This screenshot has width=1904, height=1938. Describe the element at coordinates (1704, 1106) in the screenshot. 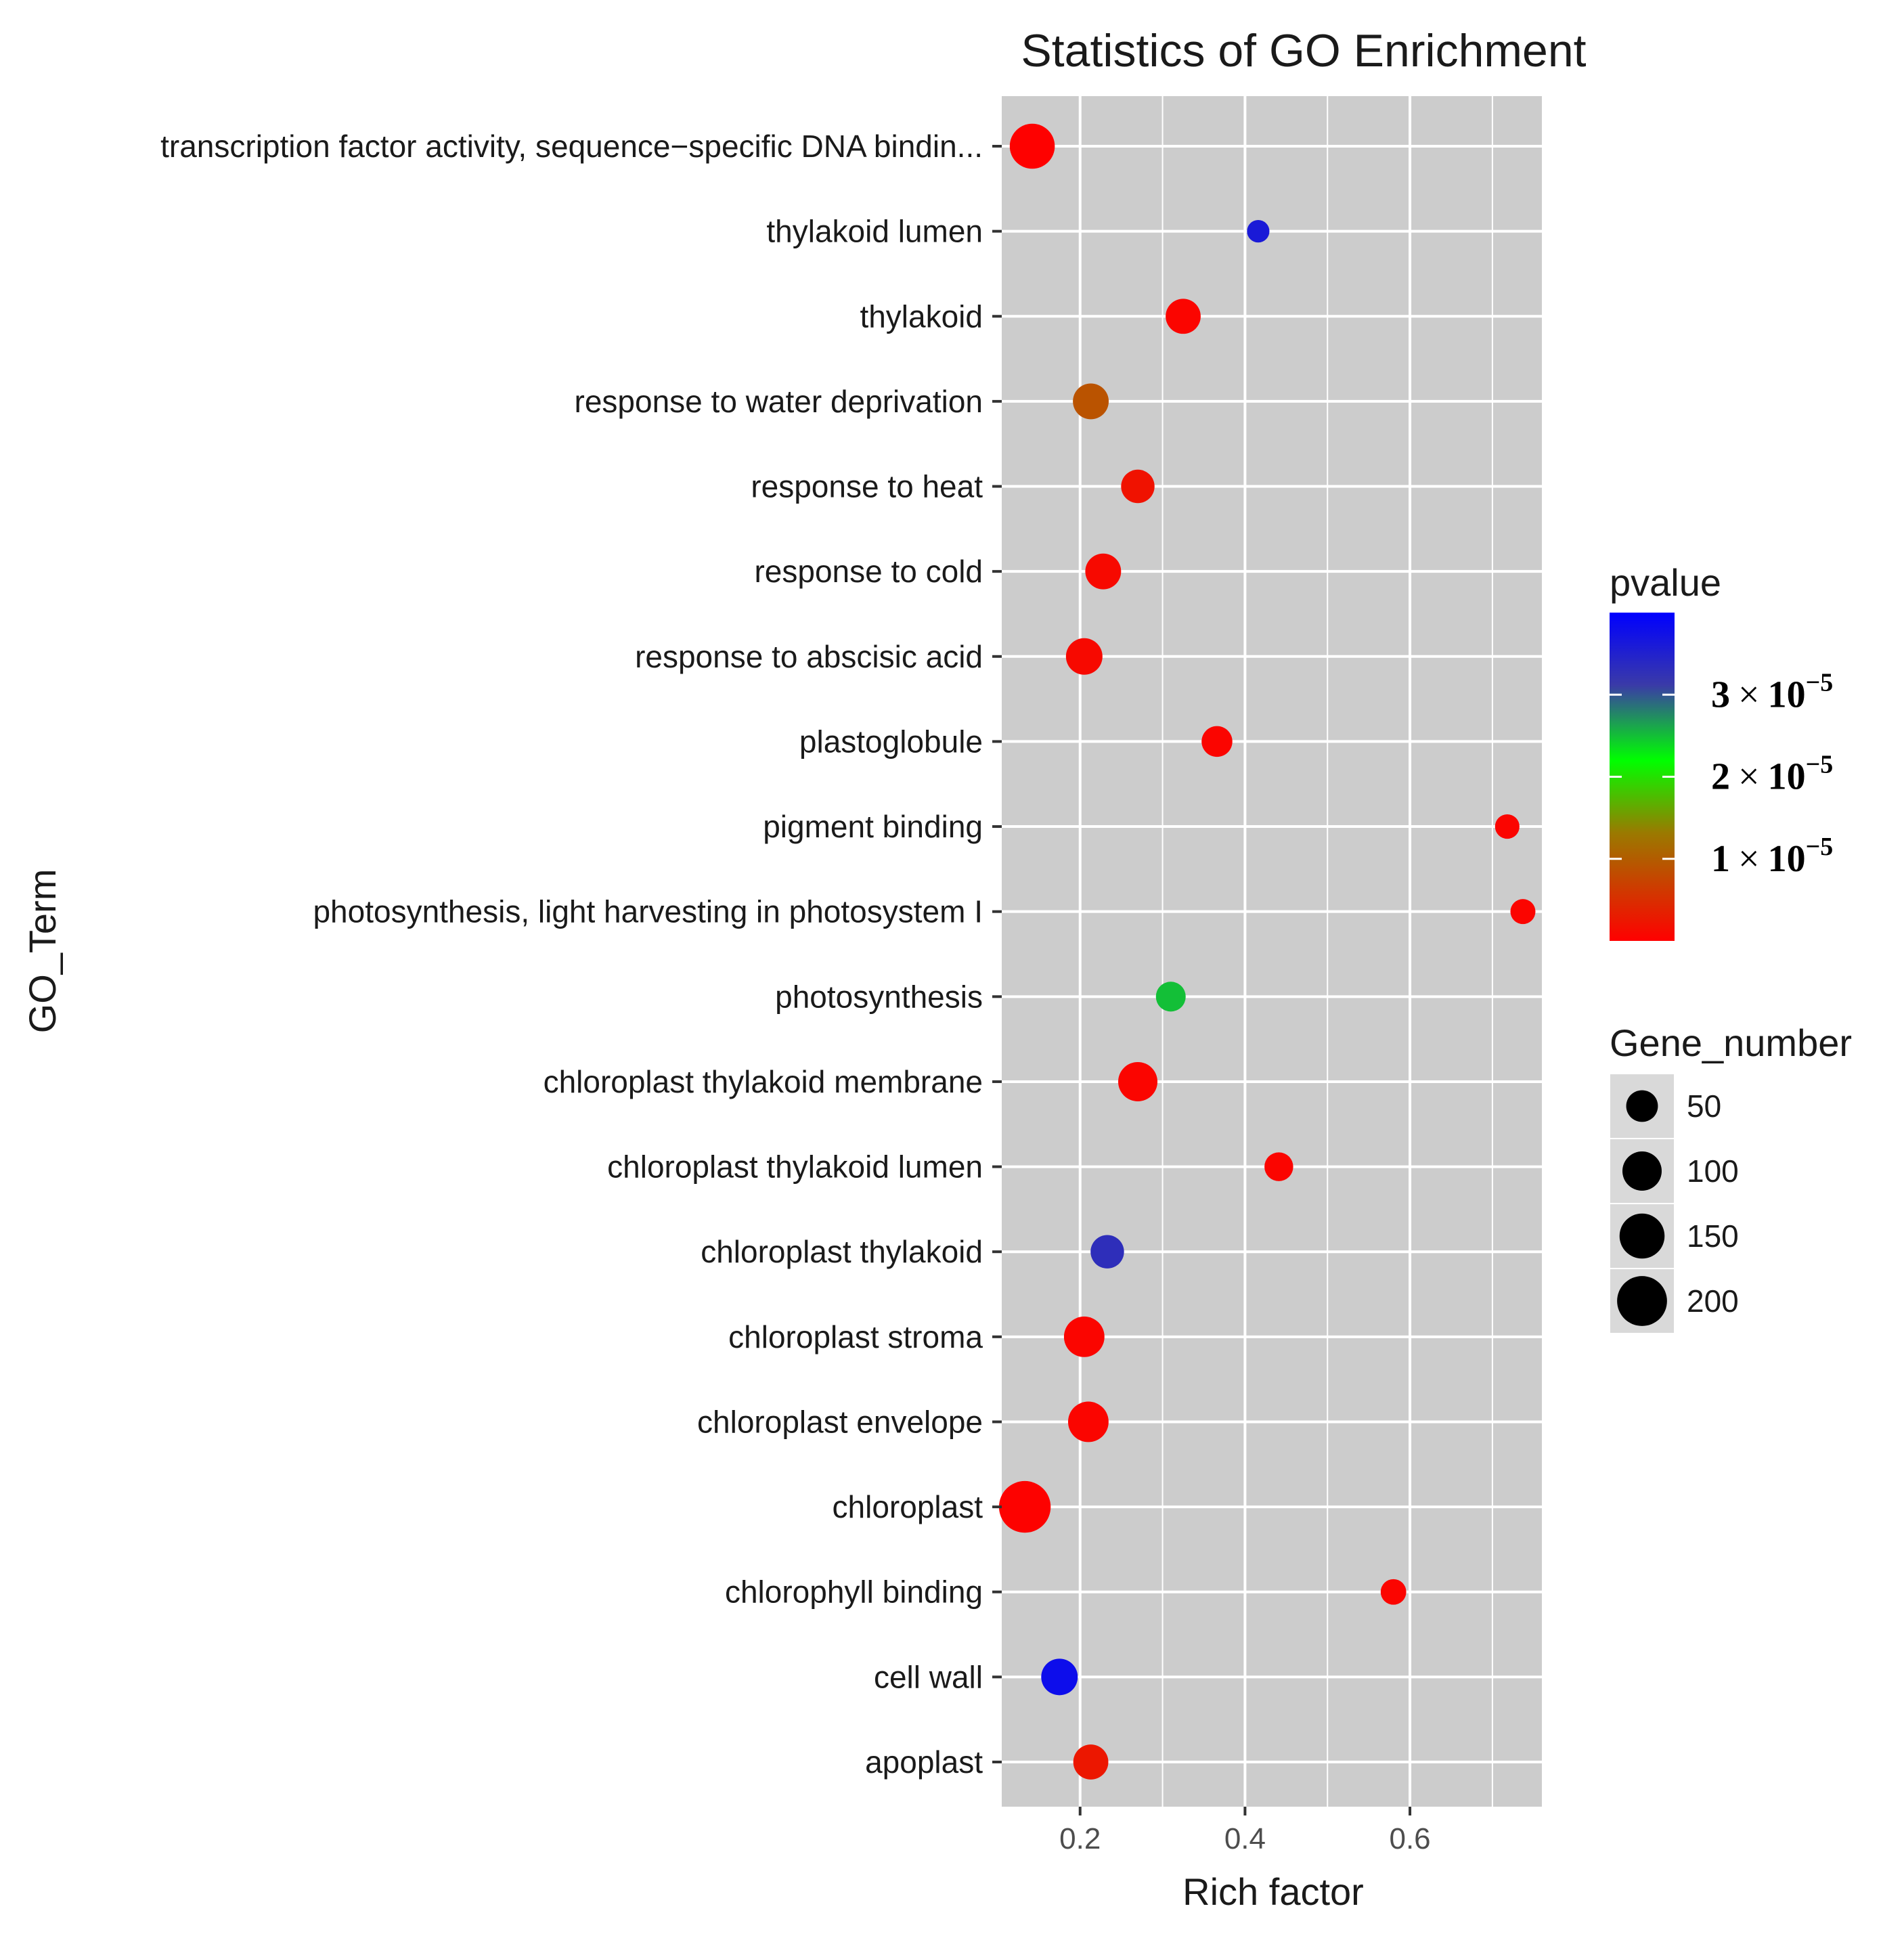

I see `size-legend-label: 50` at that location.